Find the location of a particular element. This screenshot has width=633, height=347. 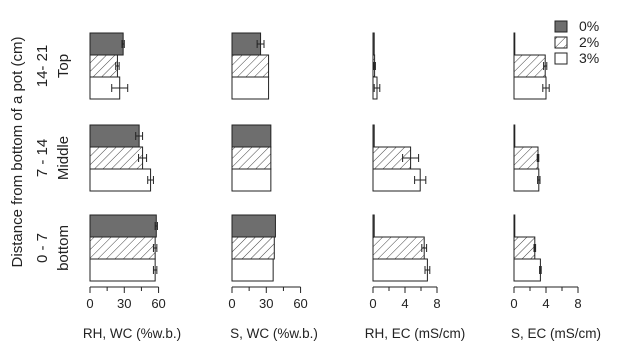

y-axis-title-group: Distance from bottom of a pot (cm) is located at coordinates (17, 152).